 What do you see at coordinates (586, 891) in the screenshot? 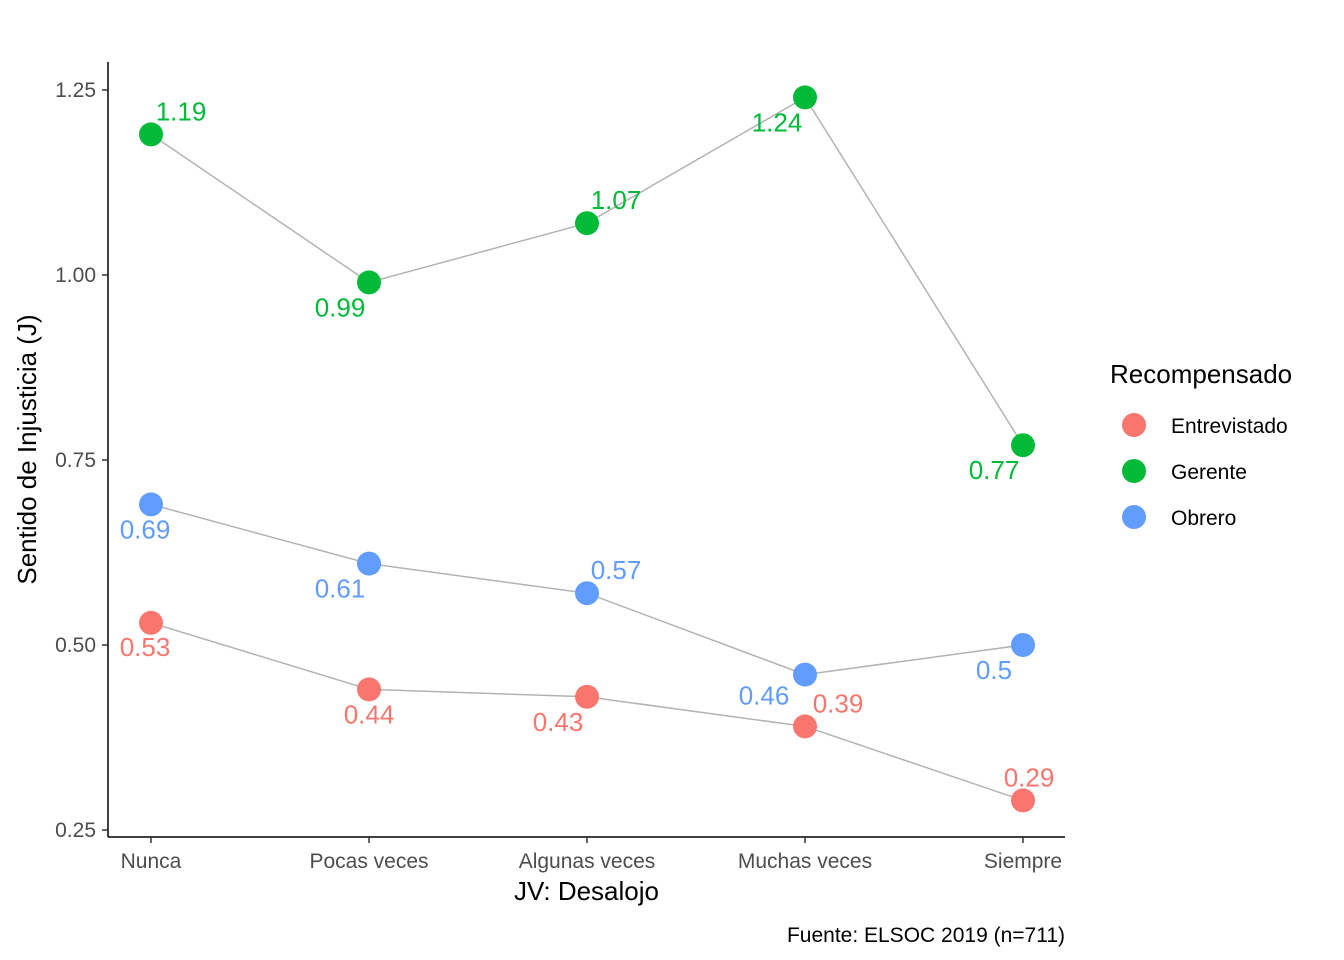
I see `x-axis-title: JV: Desalojo` at bounding box center [586, 891].